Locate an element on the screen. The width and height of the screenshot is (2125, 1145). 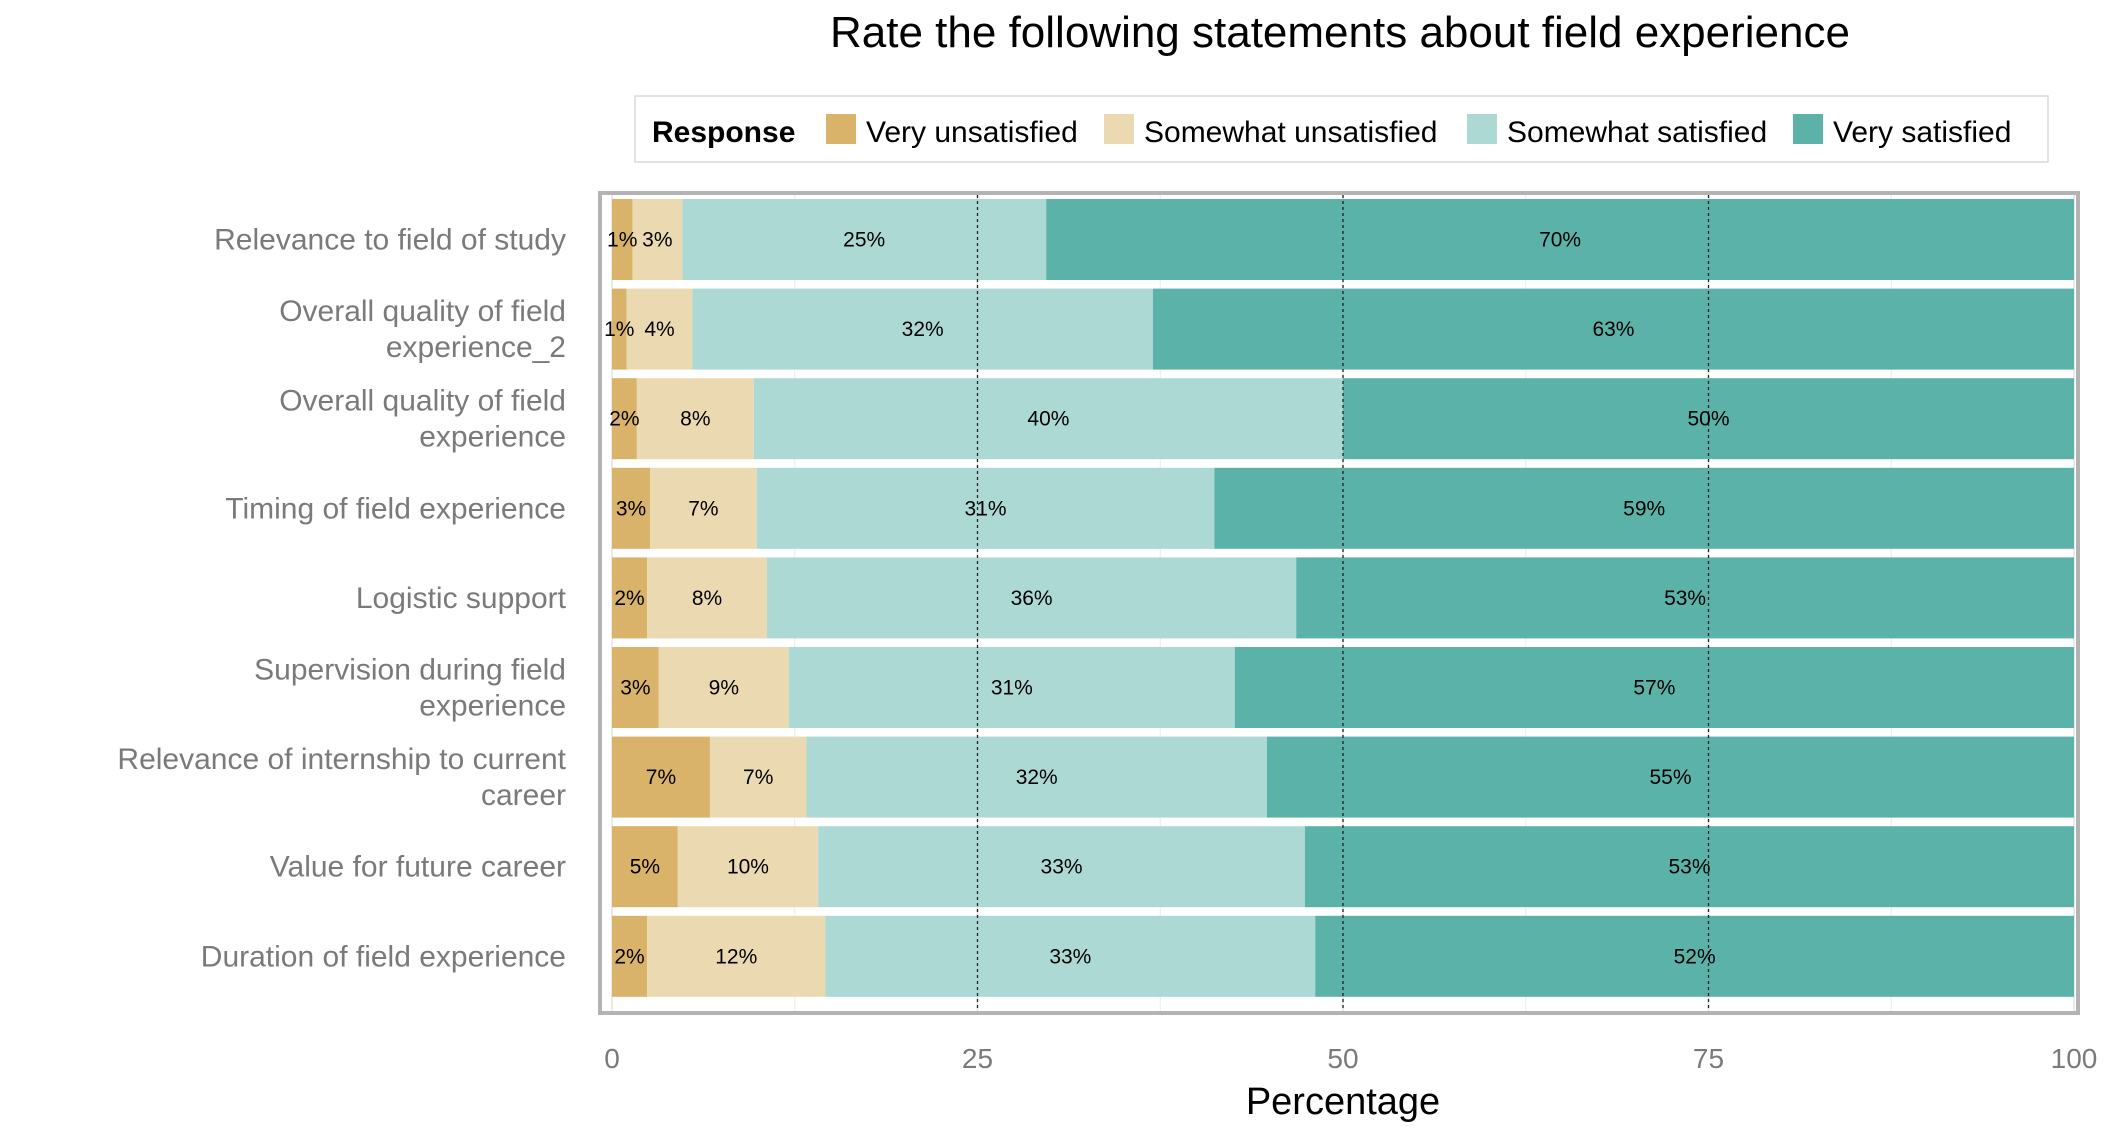
legend-label-very-unsatisfied: Very unsatisfied is located at coordinates (972, 132).